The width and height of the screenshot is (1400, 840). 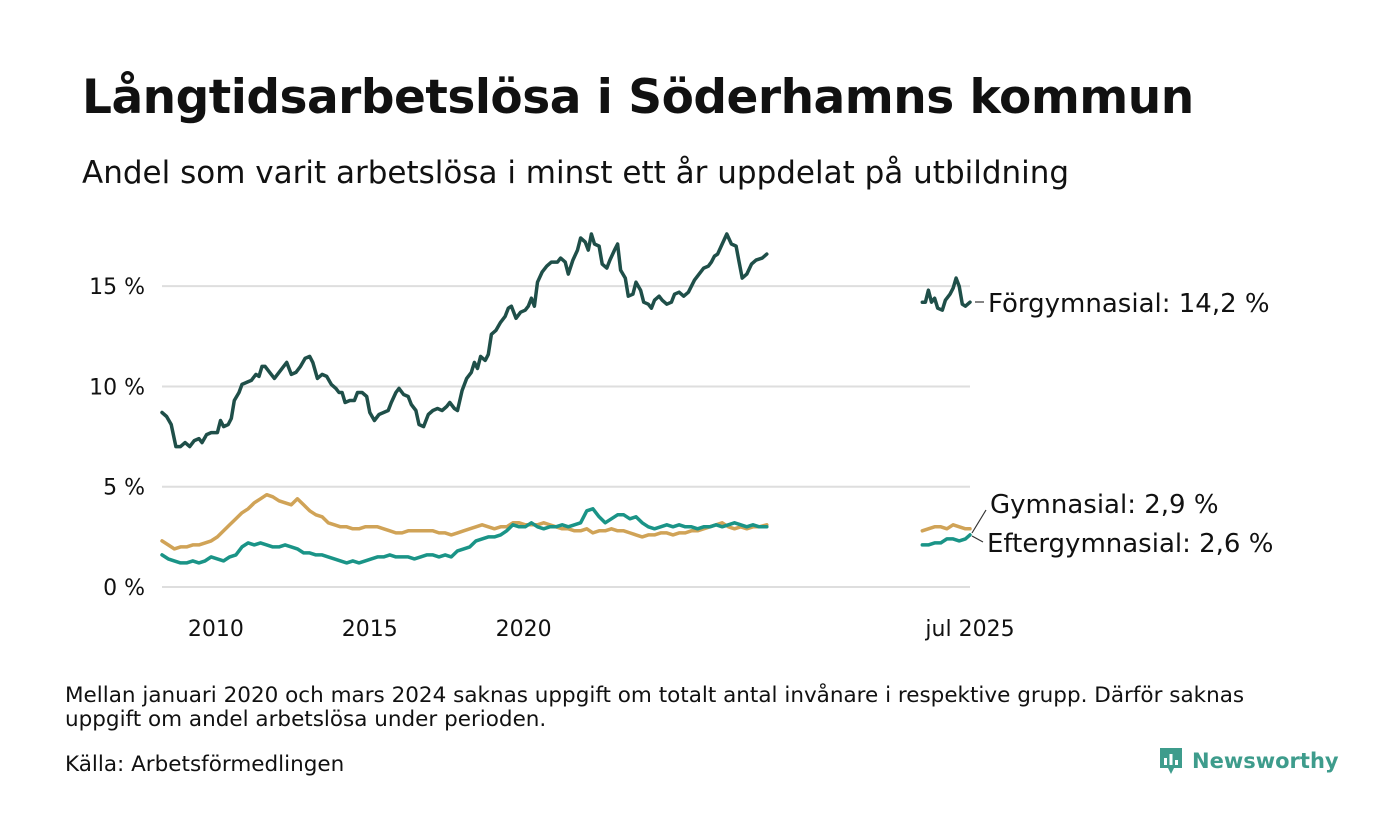 What do you see at coordinates (370, 629) in the screenshot?
I see `x-tick-label: 2015` at bounding box center [370, 629].